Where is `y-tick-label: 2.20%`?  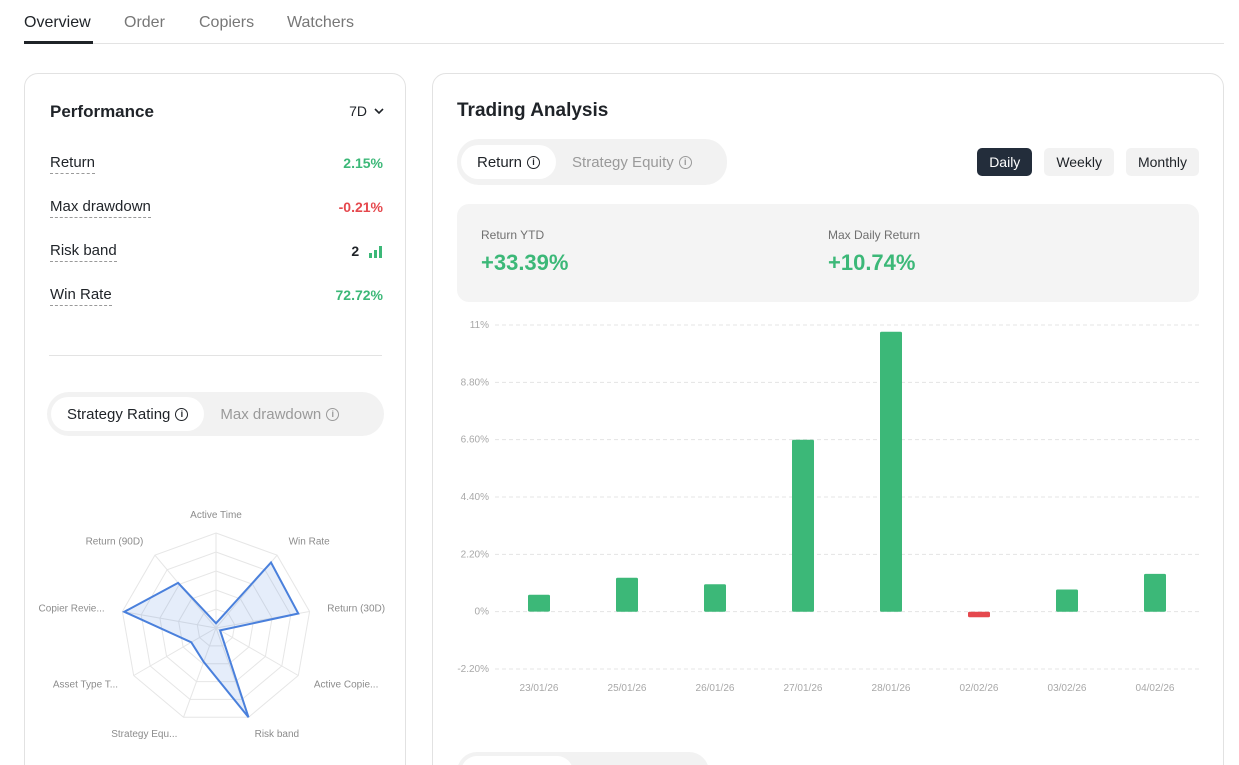 y-tick-label: 2.20% is located at coordinates (475, 554).